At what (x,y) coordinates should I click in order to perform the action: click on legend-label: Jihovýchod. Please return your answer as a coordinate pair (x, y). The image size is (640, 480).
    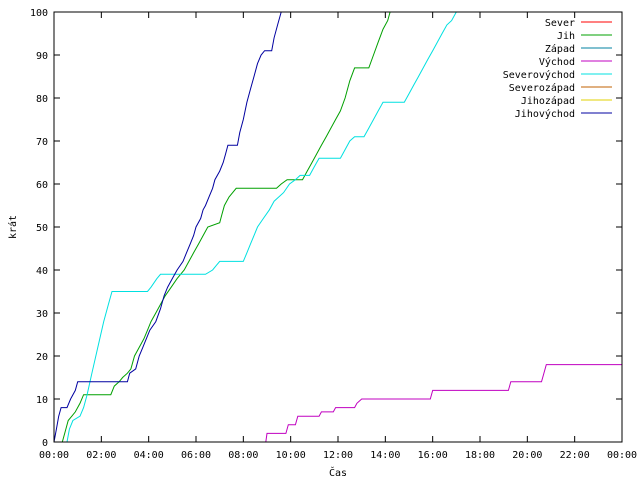
    Looking at the image, I should click on (545, 114).